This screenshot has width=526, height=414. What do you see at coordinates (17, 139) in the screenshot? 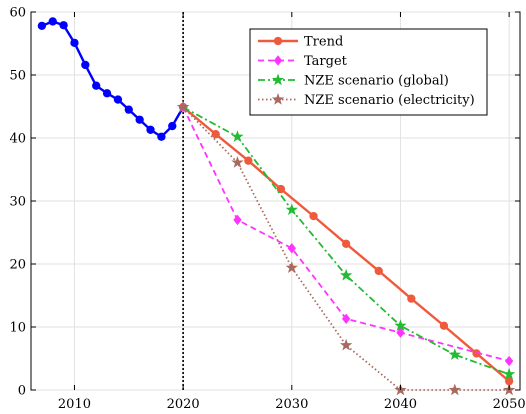
I see `y-tick-label: 40` at bounding box center [17, 139].